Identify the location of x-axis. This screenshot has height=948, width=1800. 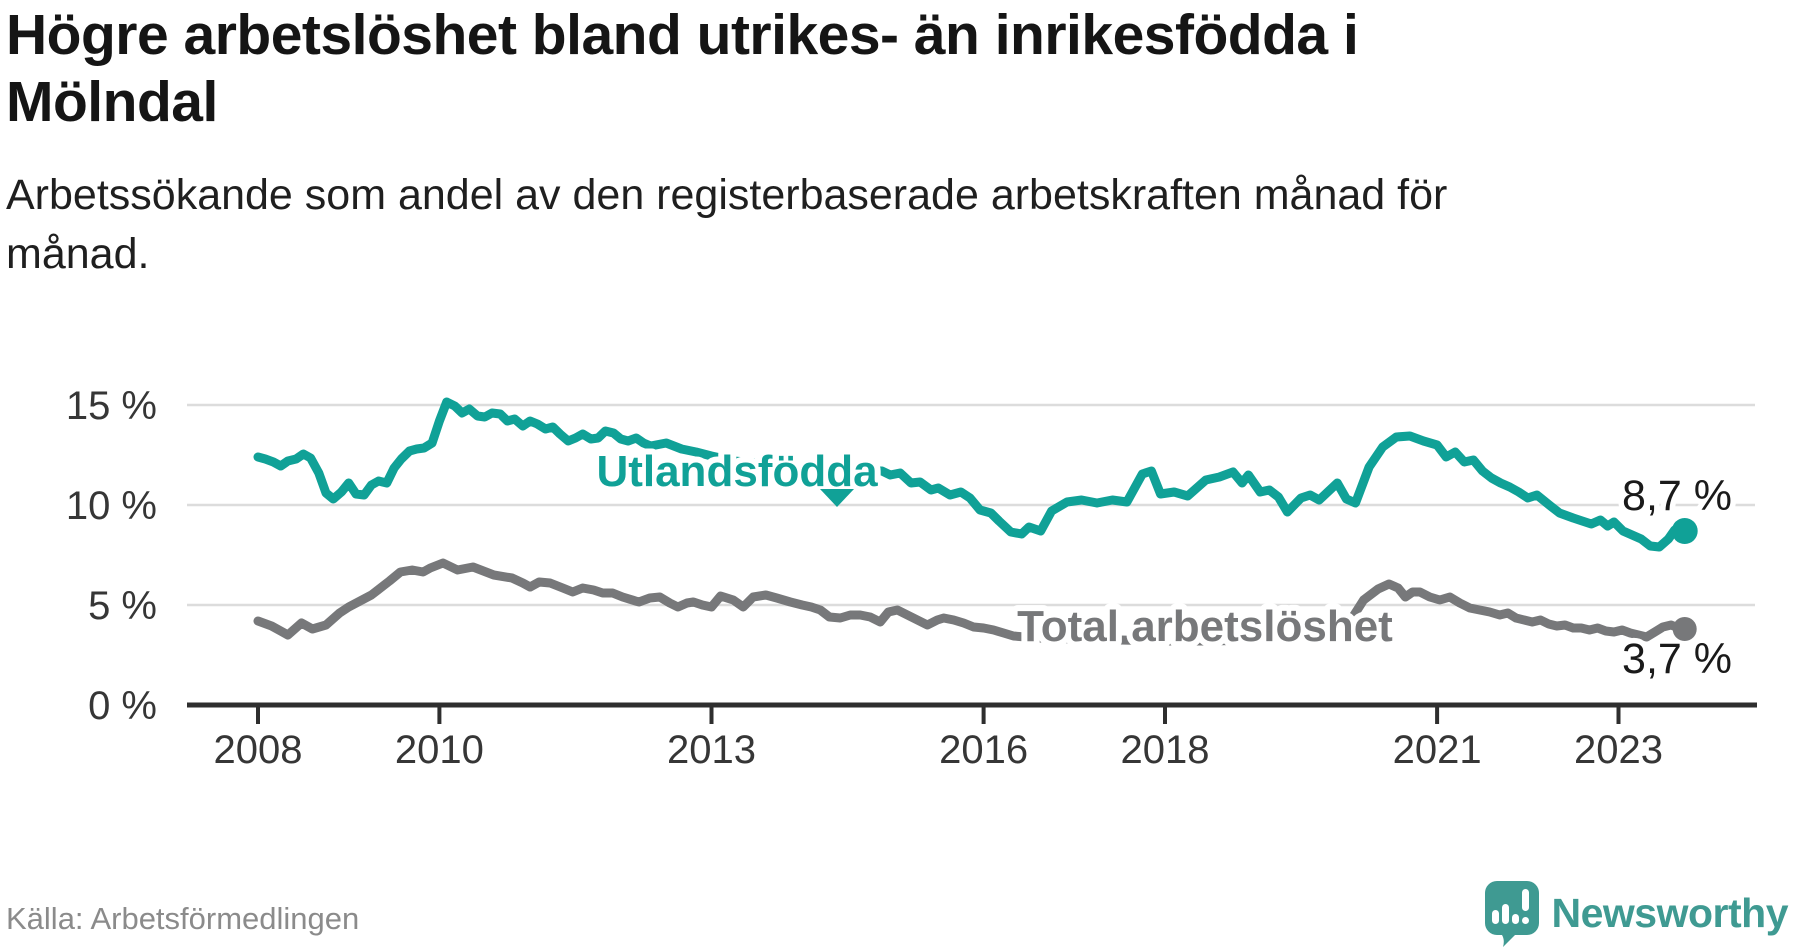
(972, 713).